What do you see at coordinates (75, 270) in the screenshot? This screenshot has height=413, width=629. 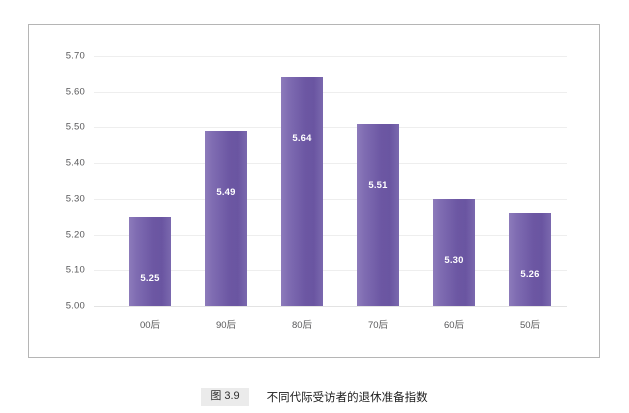 I see `y-axis-tick-label: 5.10` at bounding box center [75, 270].